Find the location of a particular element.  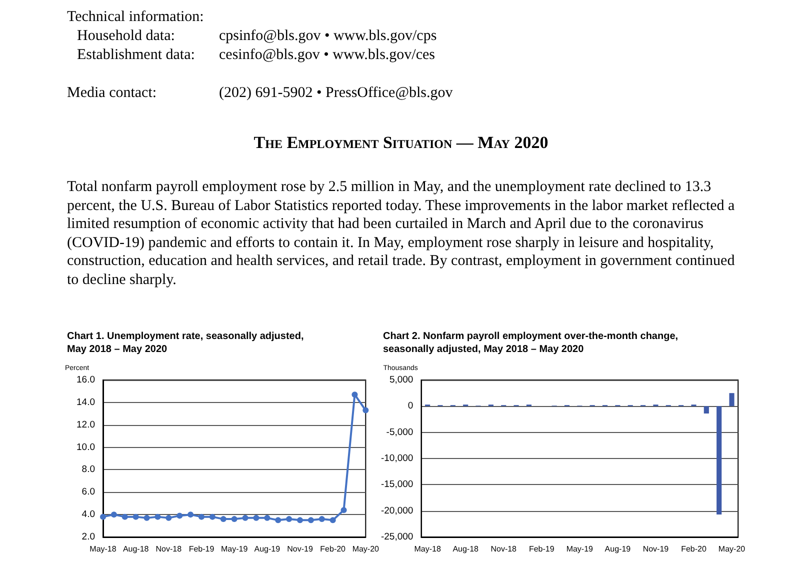

text: Media contact: is located at coordinates (112, 93).